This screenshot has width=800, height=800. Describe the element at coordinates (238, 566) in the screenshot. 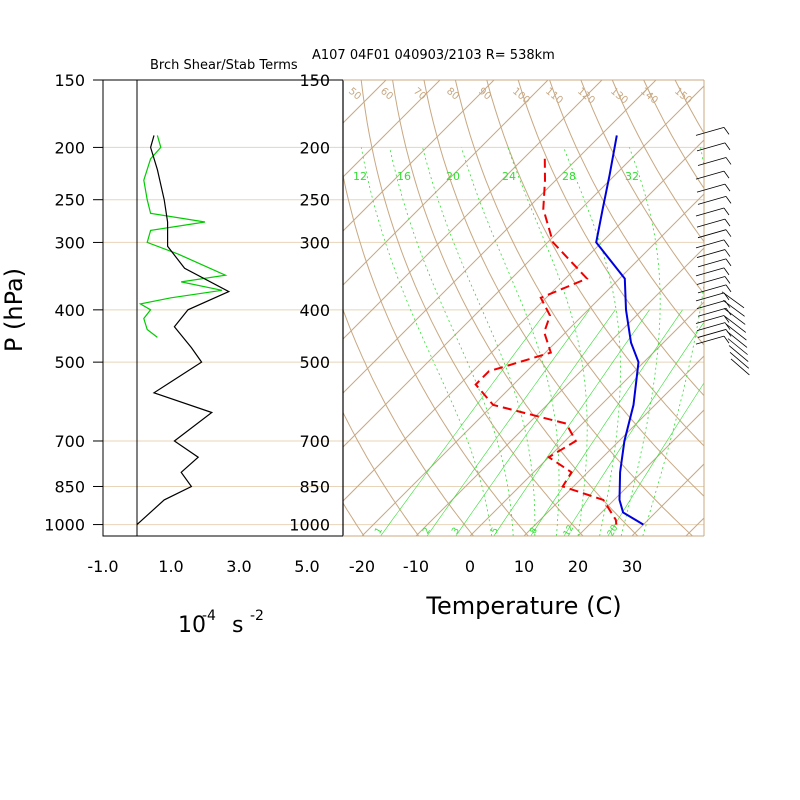

I see `left-x-tick-2: 3.0` at that location.